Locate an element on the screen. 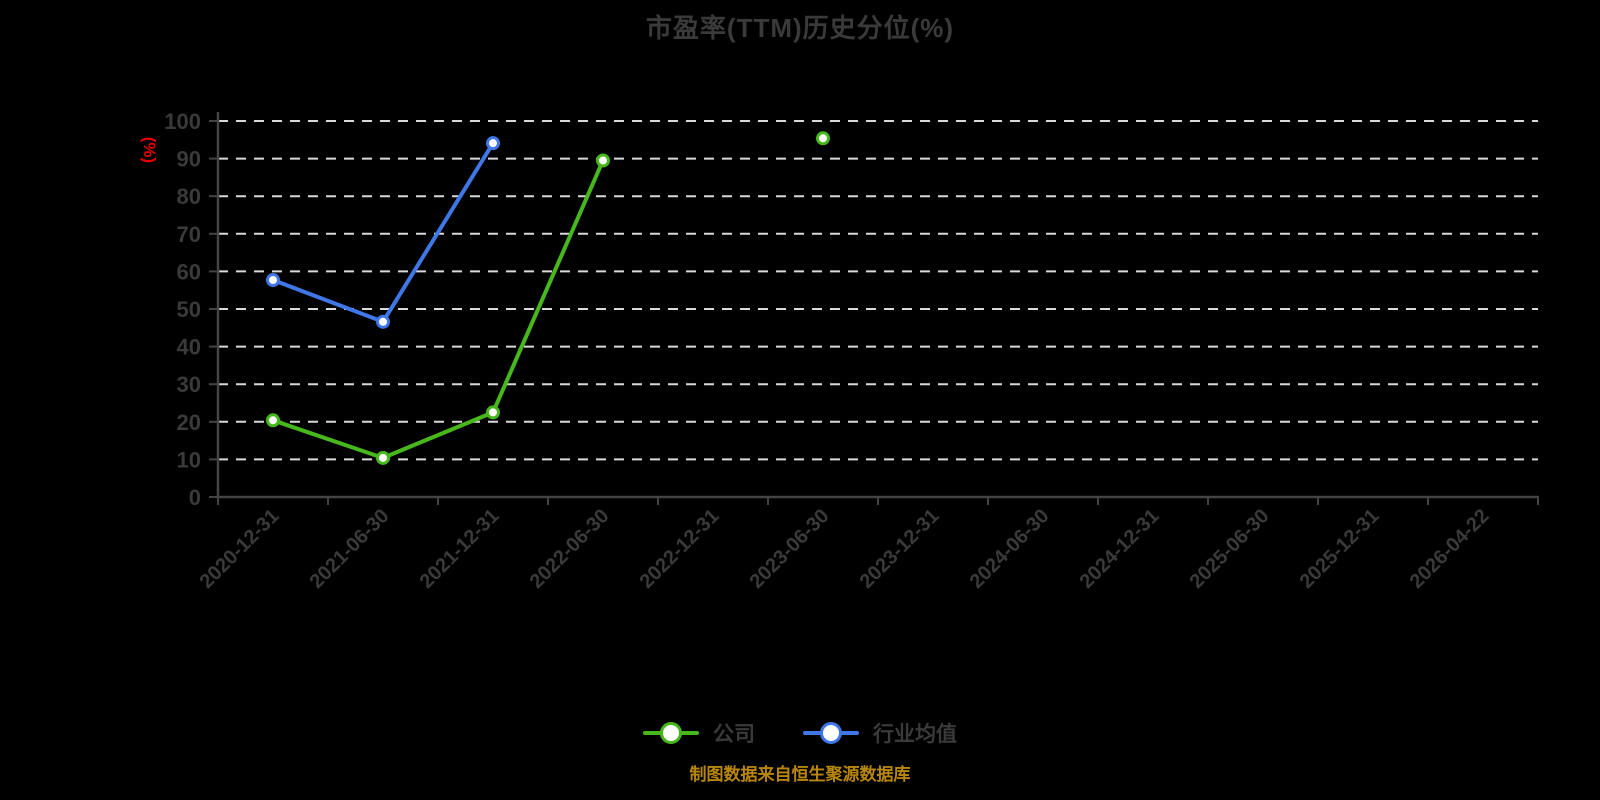 Image resolution: width=1600 pixels, height=800 pixels. y-axis-label: 80 is located at coordinates (189, 196).